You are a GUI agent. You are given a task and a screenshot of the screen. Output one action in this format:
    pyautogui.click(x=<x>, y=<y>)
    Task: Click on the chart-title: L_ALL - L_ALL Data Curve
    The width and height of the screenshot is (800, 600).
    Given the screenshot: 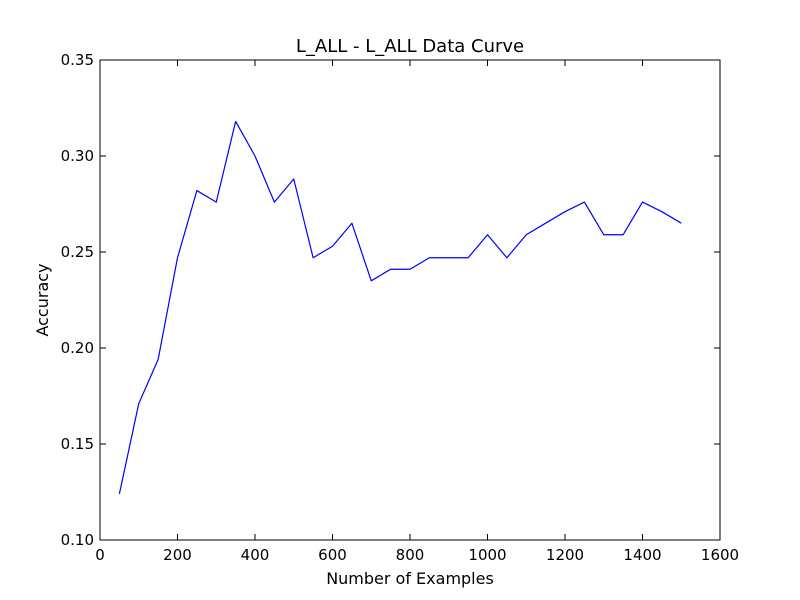 What is the action you would take?
    pyautogui.click(x=410, y=46)
    